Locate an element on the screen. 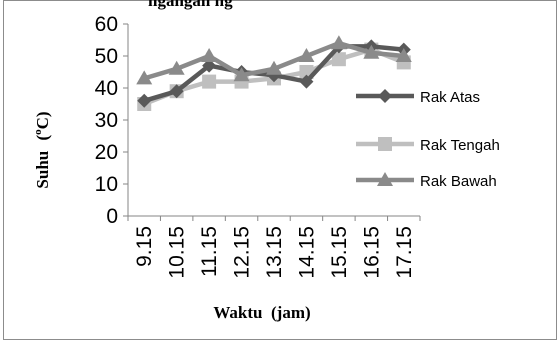  y-axis-title: Suhu (oC) is located at coordinates (42, 149).